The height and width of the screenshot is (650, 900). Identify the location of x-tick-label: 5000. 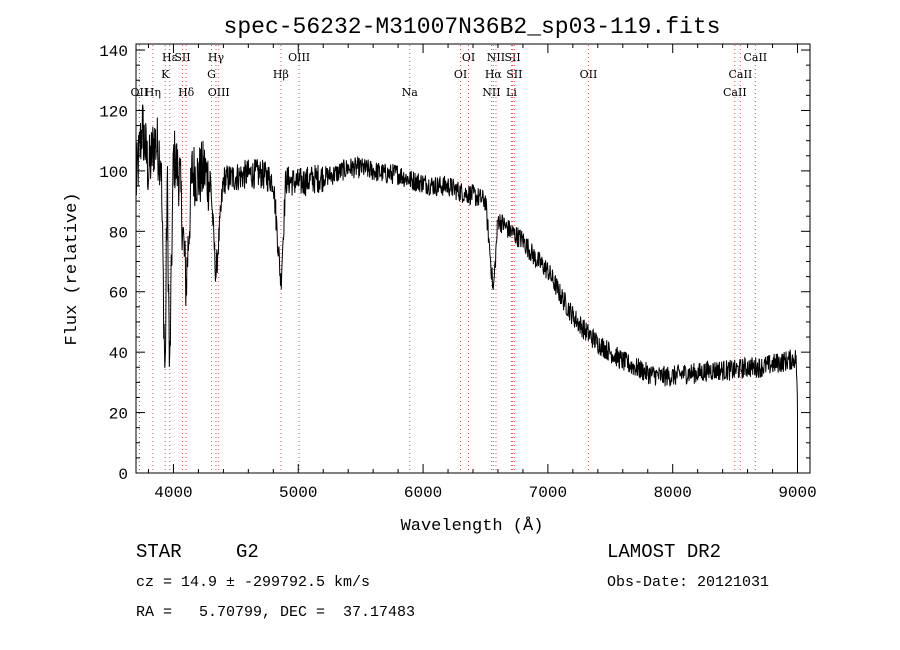
(298, 493).